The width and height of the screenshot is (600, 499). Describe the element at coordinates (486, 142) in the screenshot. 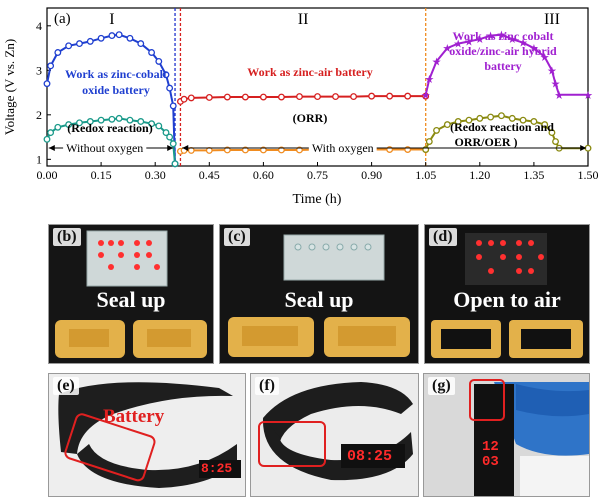

I see `annotation-redox-orr-line2: ORR/OER )` at that location.